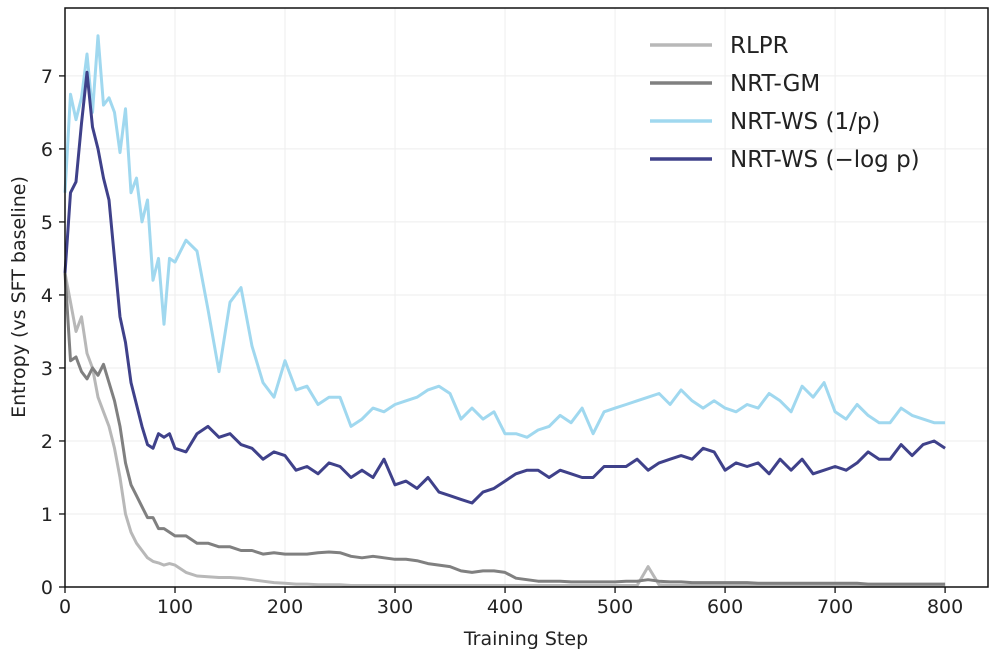  What do you see at coordinates (395, 607) in the screenshot?
I see `x-tick-label: 300` at bounding box center [395, 607].